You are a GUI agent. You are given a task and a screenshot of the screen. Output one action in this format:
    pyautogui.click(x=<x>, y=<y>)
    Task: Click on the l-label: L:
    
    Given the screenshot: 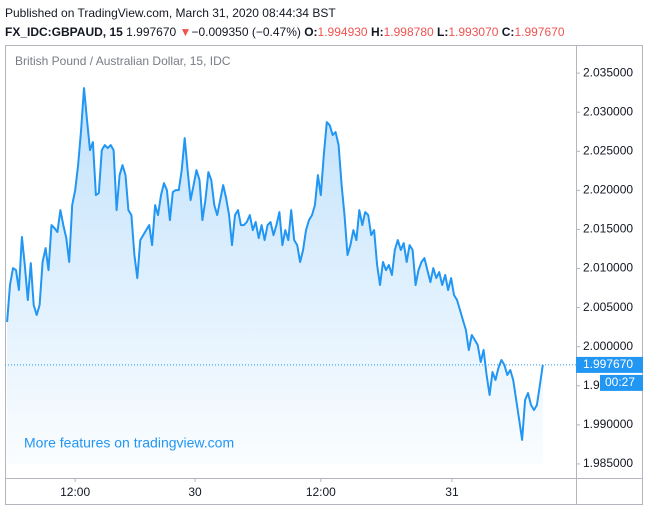 What is the action you would take?
    pyautogui.click(x=443, y=32)
    